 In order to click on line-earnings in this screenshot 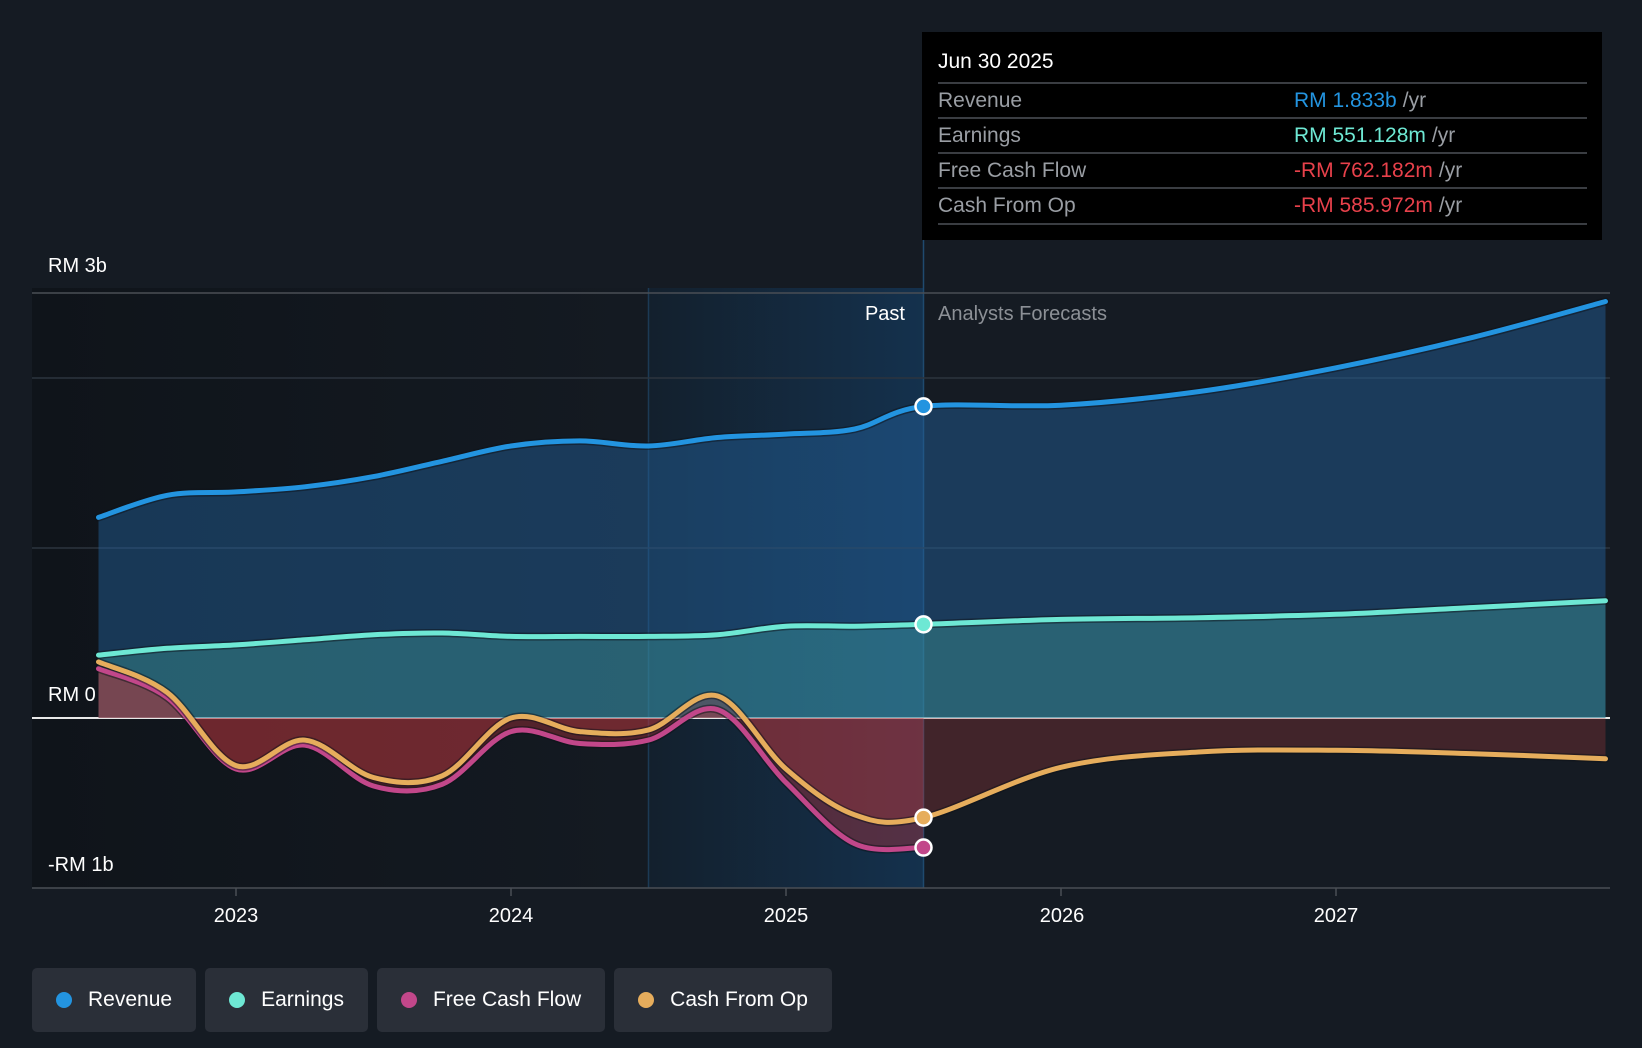, I will do `click(852, 628)`.